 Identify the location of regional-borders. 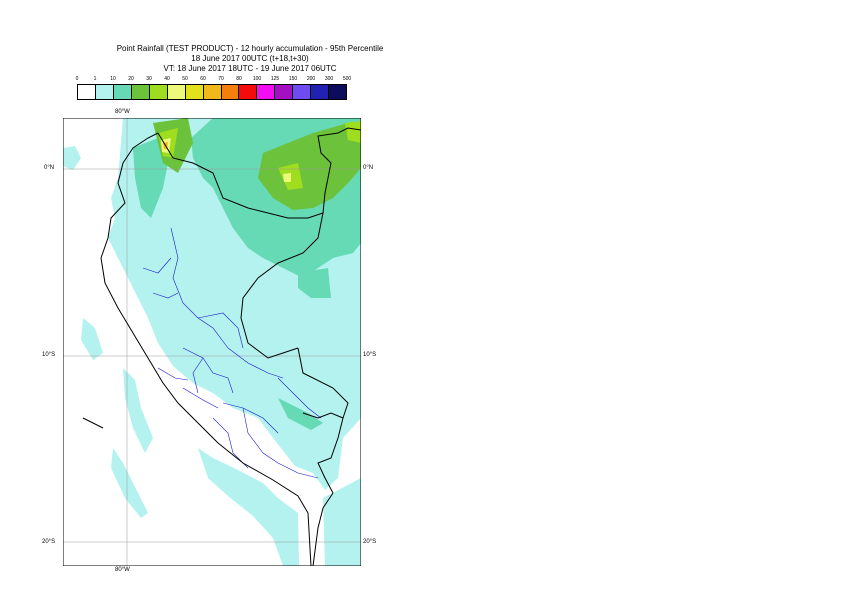
(232, 353).